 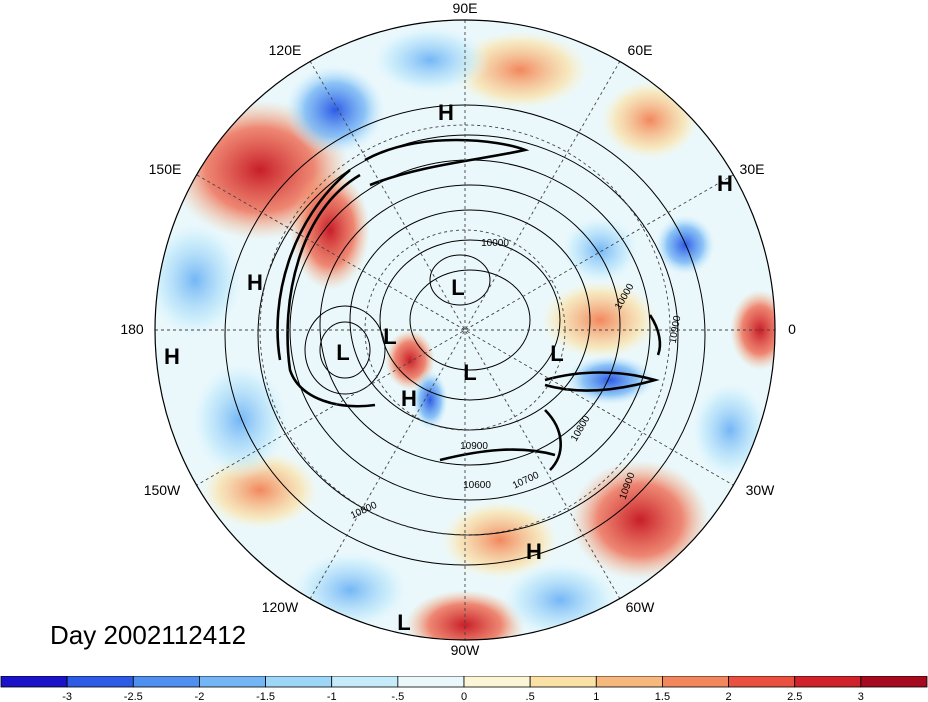 What do you see at coordinates (477, 485) in the screenshot?
I see `contour-label: 10600` at bounding box center [477, 485].